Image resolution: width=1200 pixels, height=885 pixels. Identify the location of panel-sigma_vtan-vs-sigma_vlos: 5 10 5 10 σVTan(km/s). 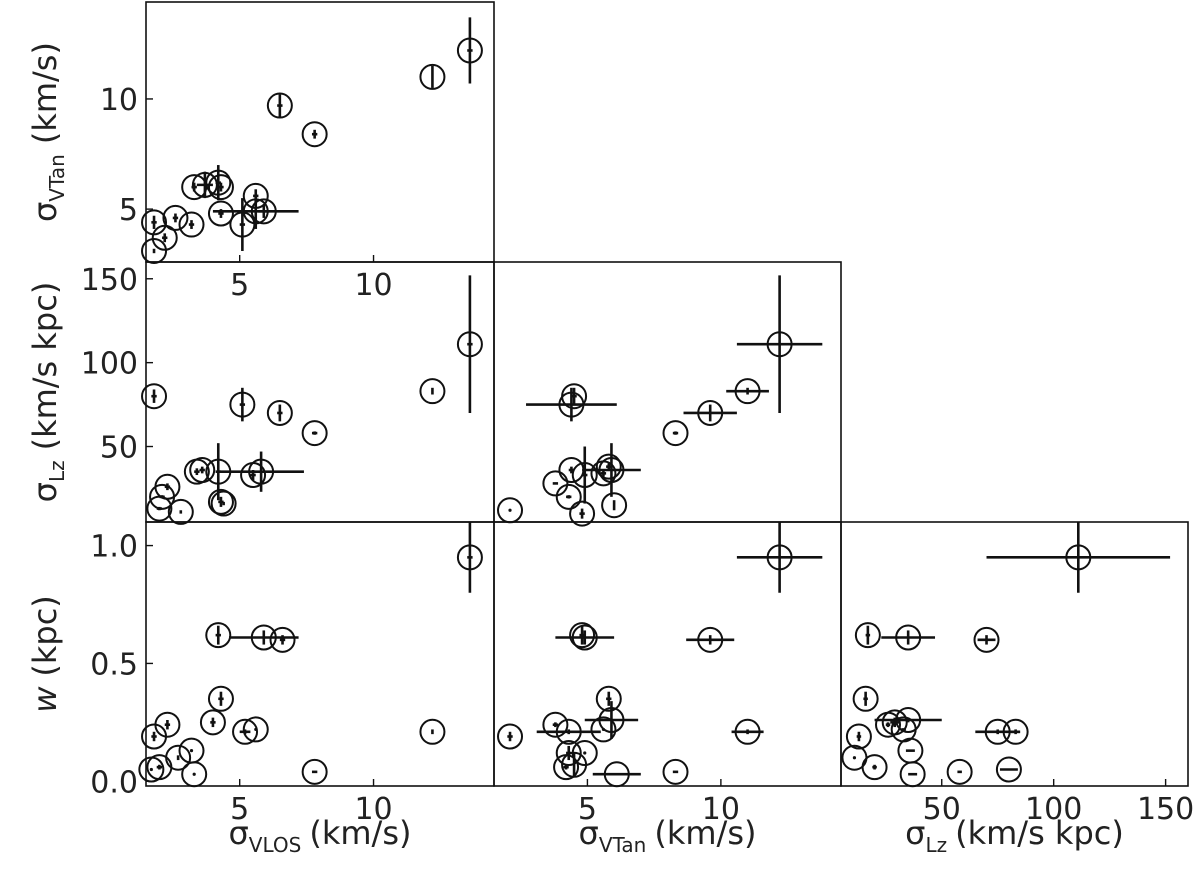
(260, 152).